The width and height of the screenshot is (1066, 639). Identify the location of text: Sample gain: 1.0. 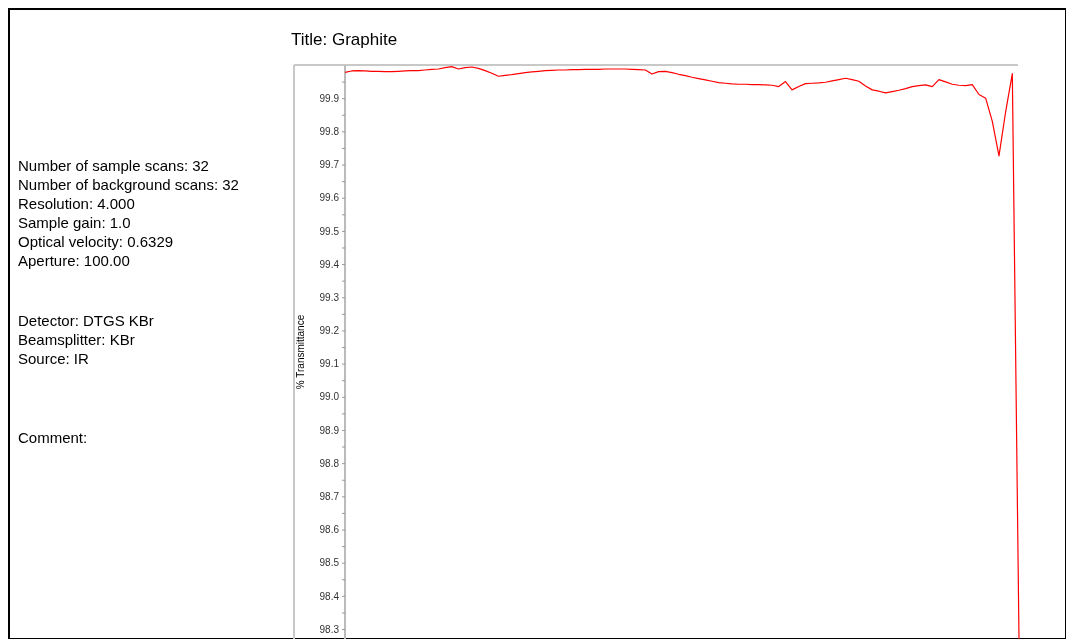
(74, 222).